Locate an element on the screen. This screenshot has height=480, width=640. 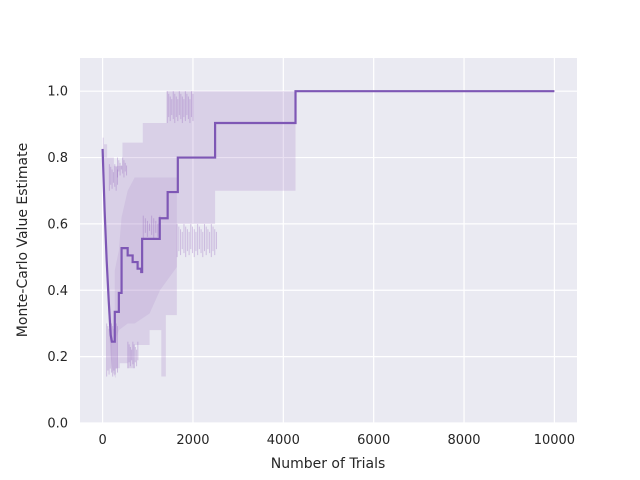
x-tick-label: 0 is located at coordinates (102, 440).